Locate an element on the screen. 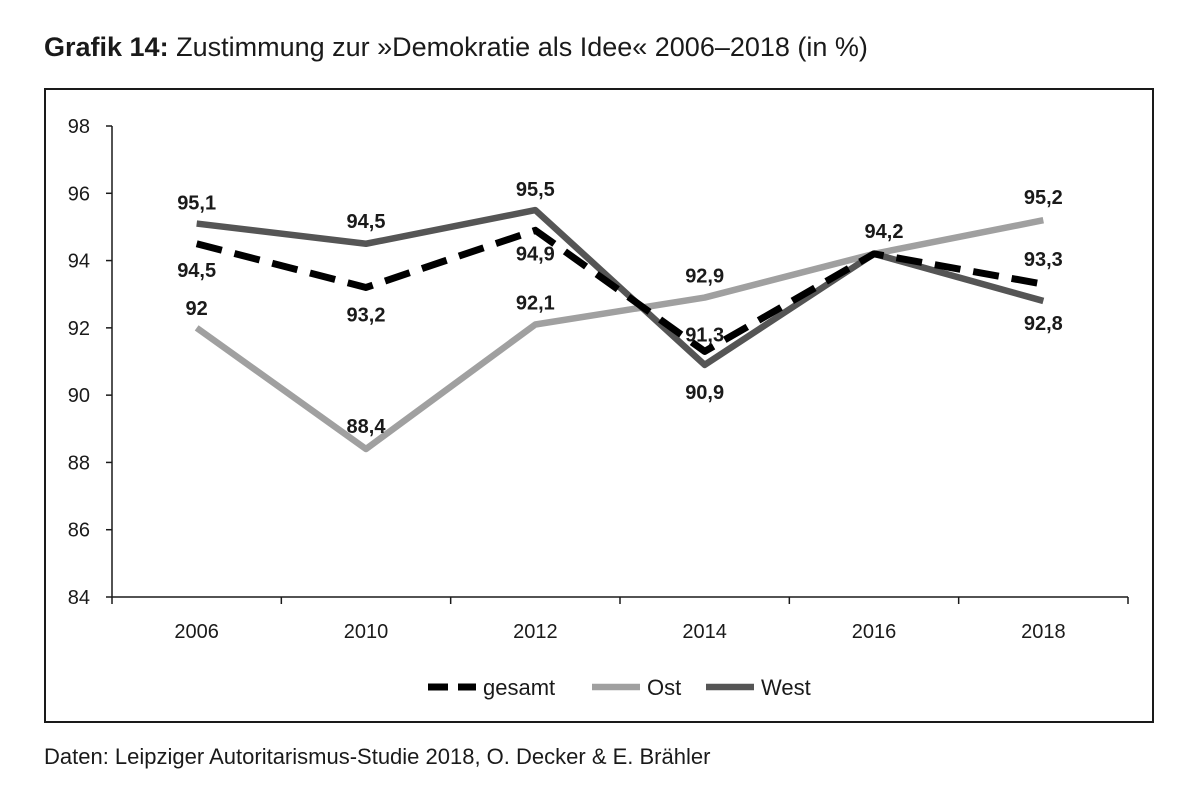 Image resolution: width=1200 pixels, height=801 pixels. legend-label-ost: Ost is located at coordinates (664, 687).